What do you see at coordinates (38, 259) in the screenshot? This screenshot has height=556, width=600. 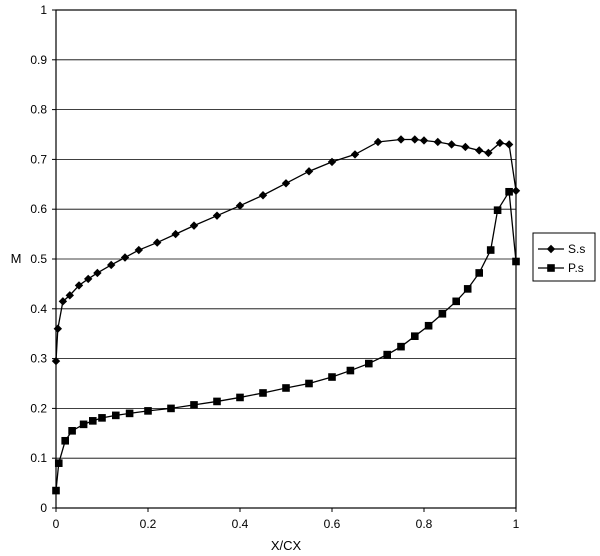 I see `y-tick-label: 0.5` at bounding box center [38, 259].